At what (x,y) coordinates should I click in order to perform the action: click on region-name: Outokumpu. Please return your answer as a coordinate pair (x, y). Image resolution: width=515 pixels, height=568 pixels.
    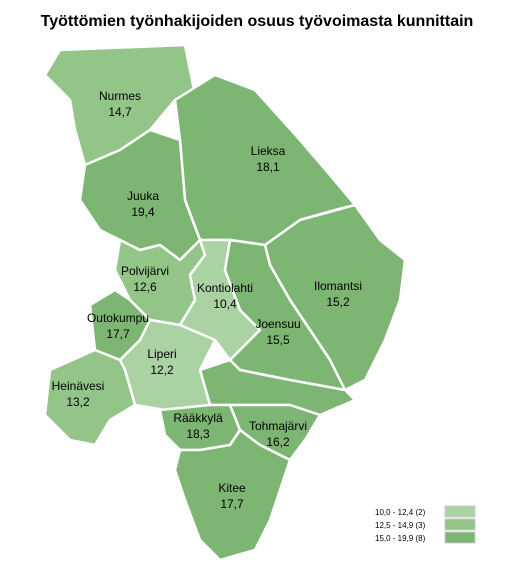
    Looking at the image, I should click on (118, 318).